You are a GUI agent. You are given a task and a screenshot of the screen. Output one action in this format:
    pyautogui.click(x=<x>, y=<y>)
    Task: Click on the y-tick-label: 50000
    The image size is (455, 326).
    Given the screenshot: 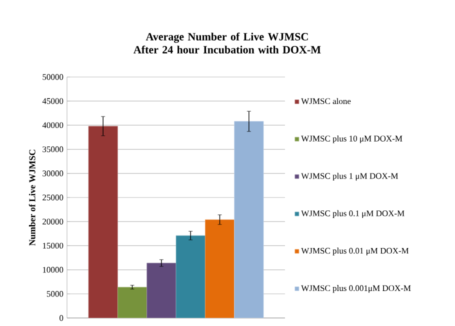 What is the action you would take?
    pyautogui.click(x=53, y=77)
    